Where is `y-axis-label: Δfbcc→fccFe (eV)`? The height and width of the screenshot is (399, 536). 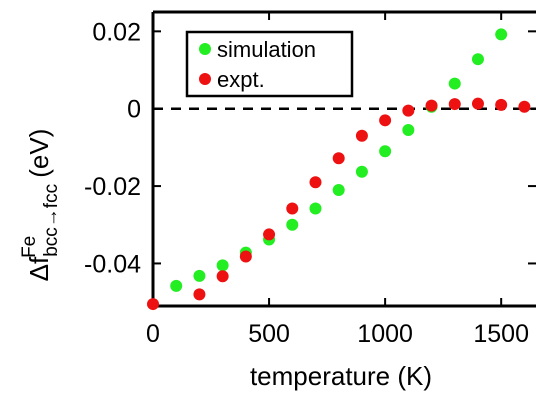 y-axis-label: Δfbcc→fccFe (eV) is located at coordinates (40, 205).